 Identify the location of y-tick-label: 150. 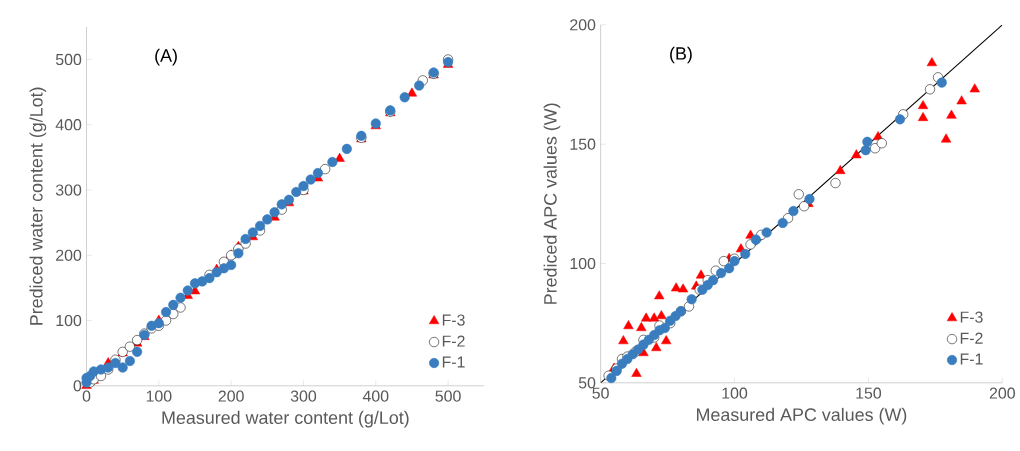
(583, 144).